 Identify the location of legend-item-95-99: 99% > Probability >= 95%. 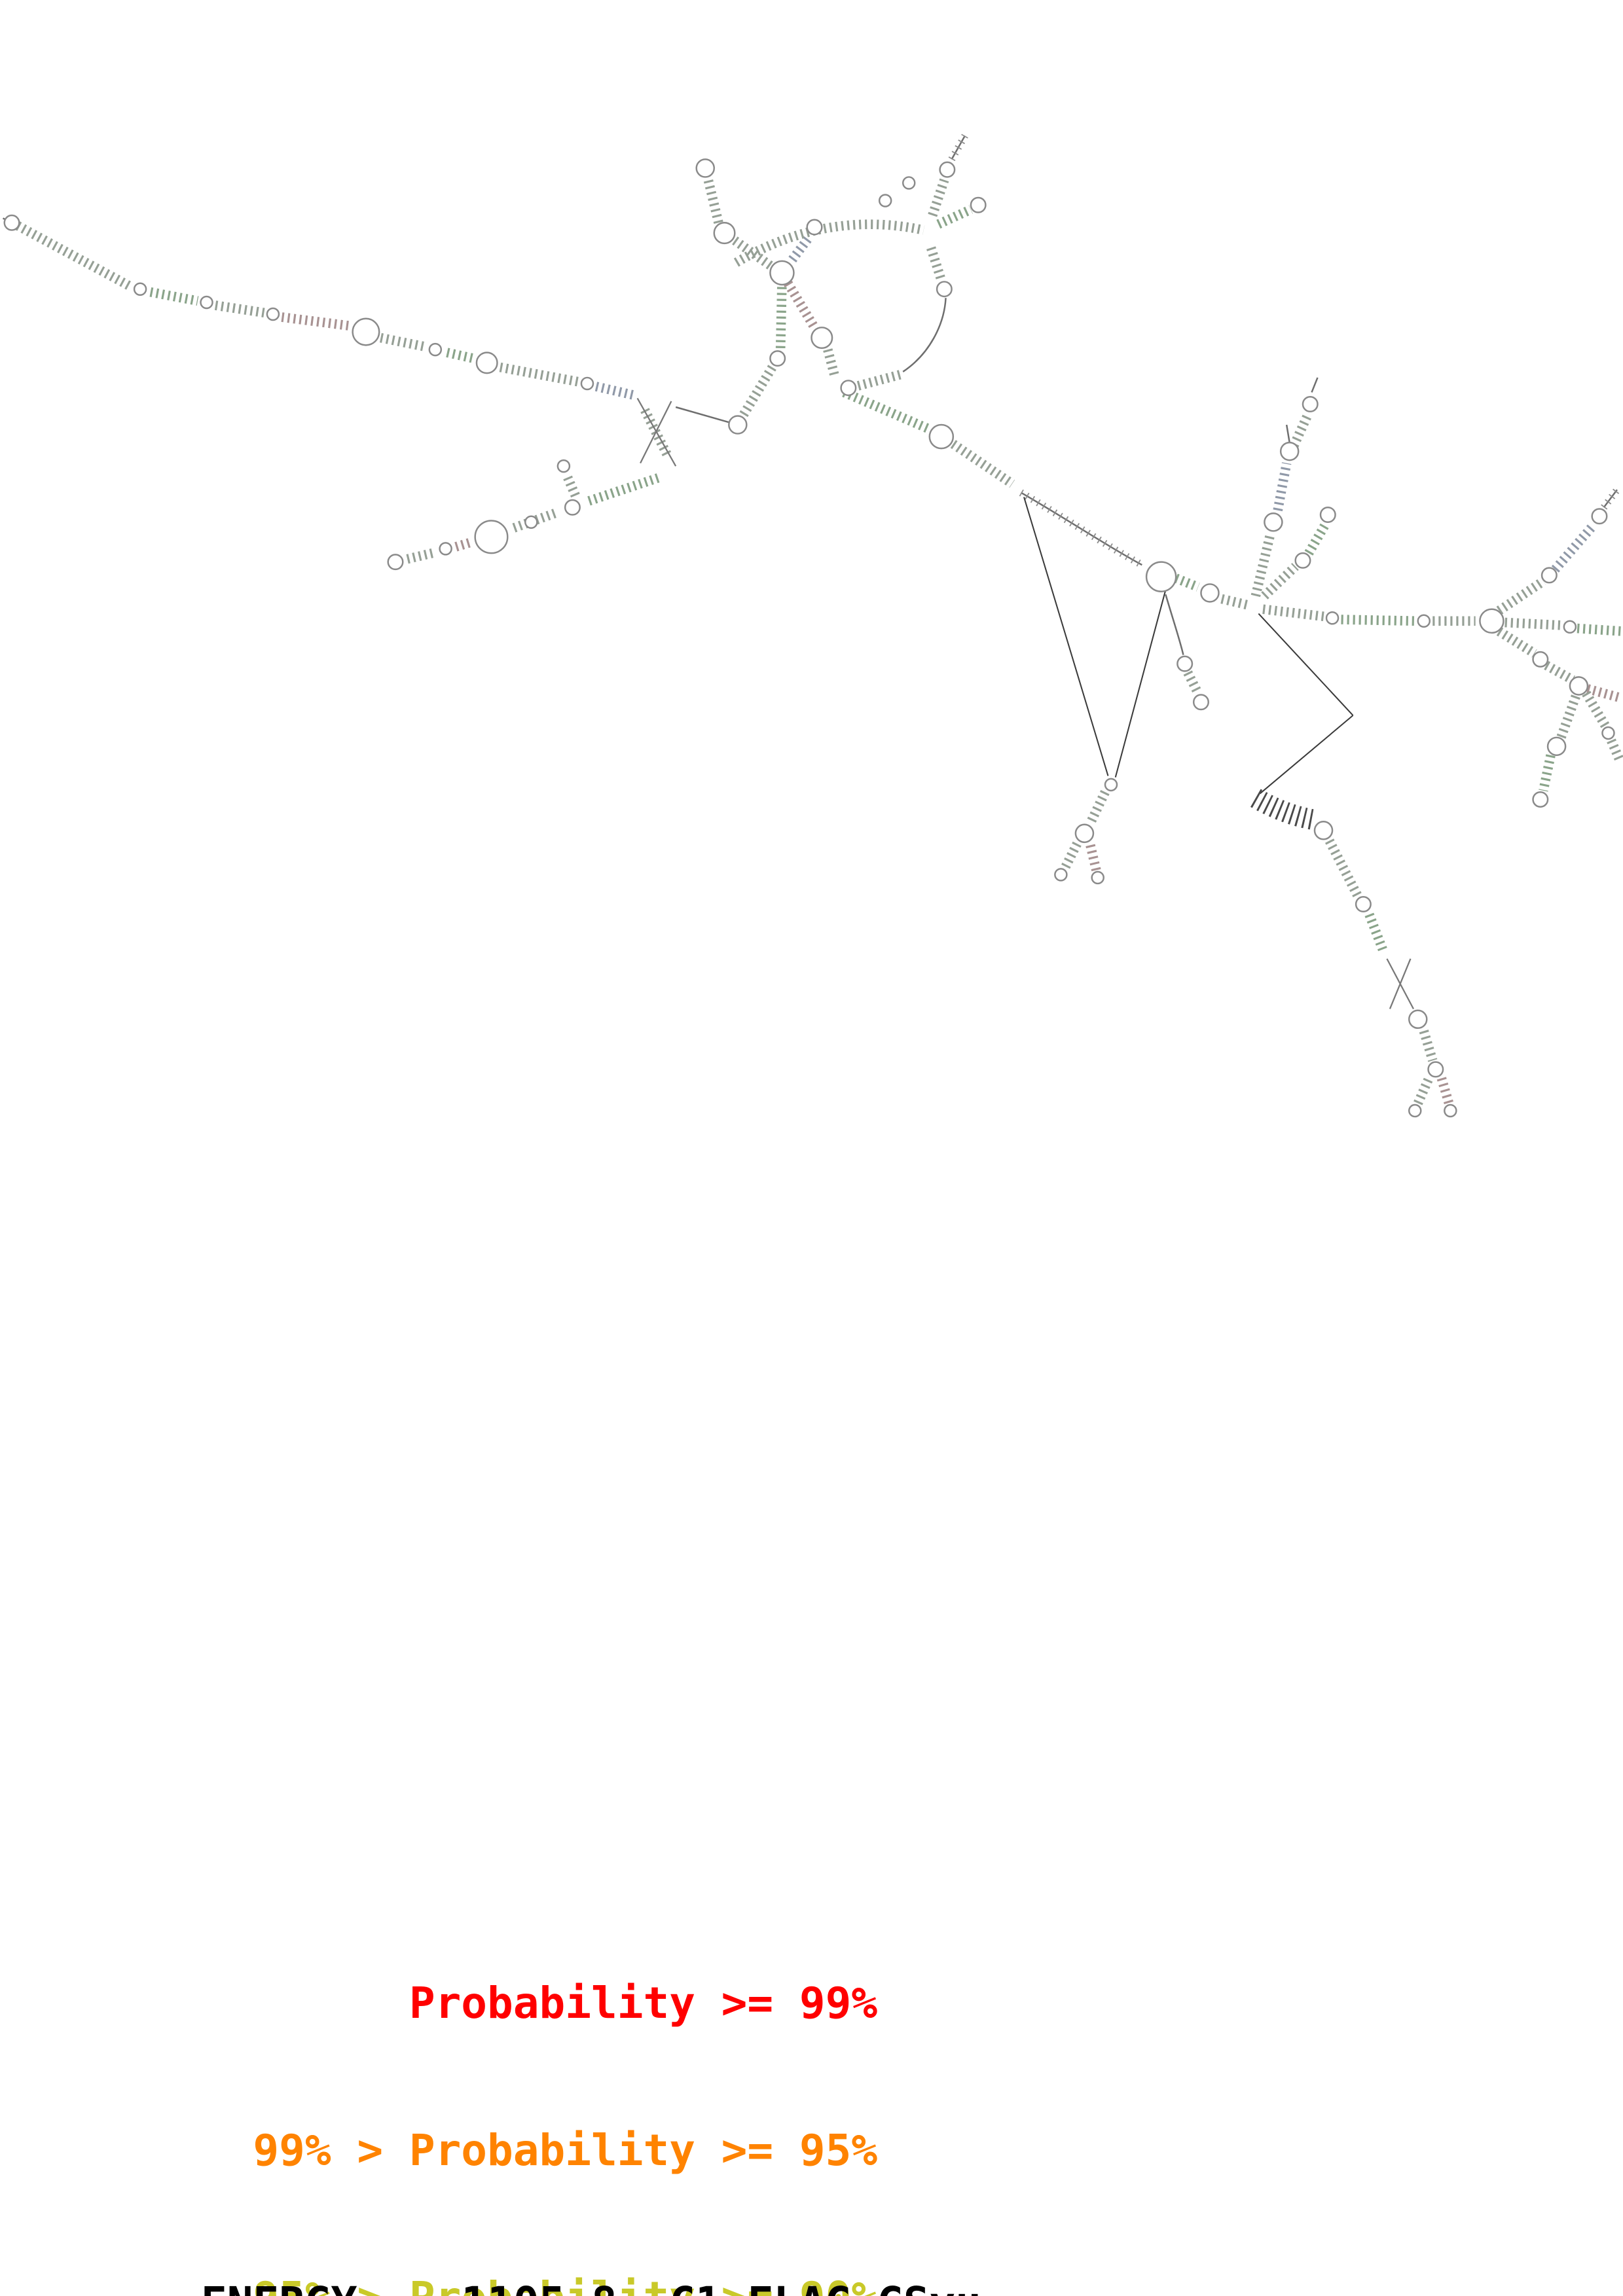
(487, 2126).